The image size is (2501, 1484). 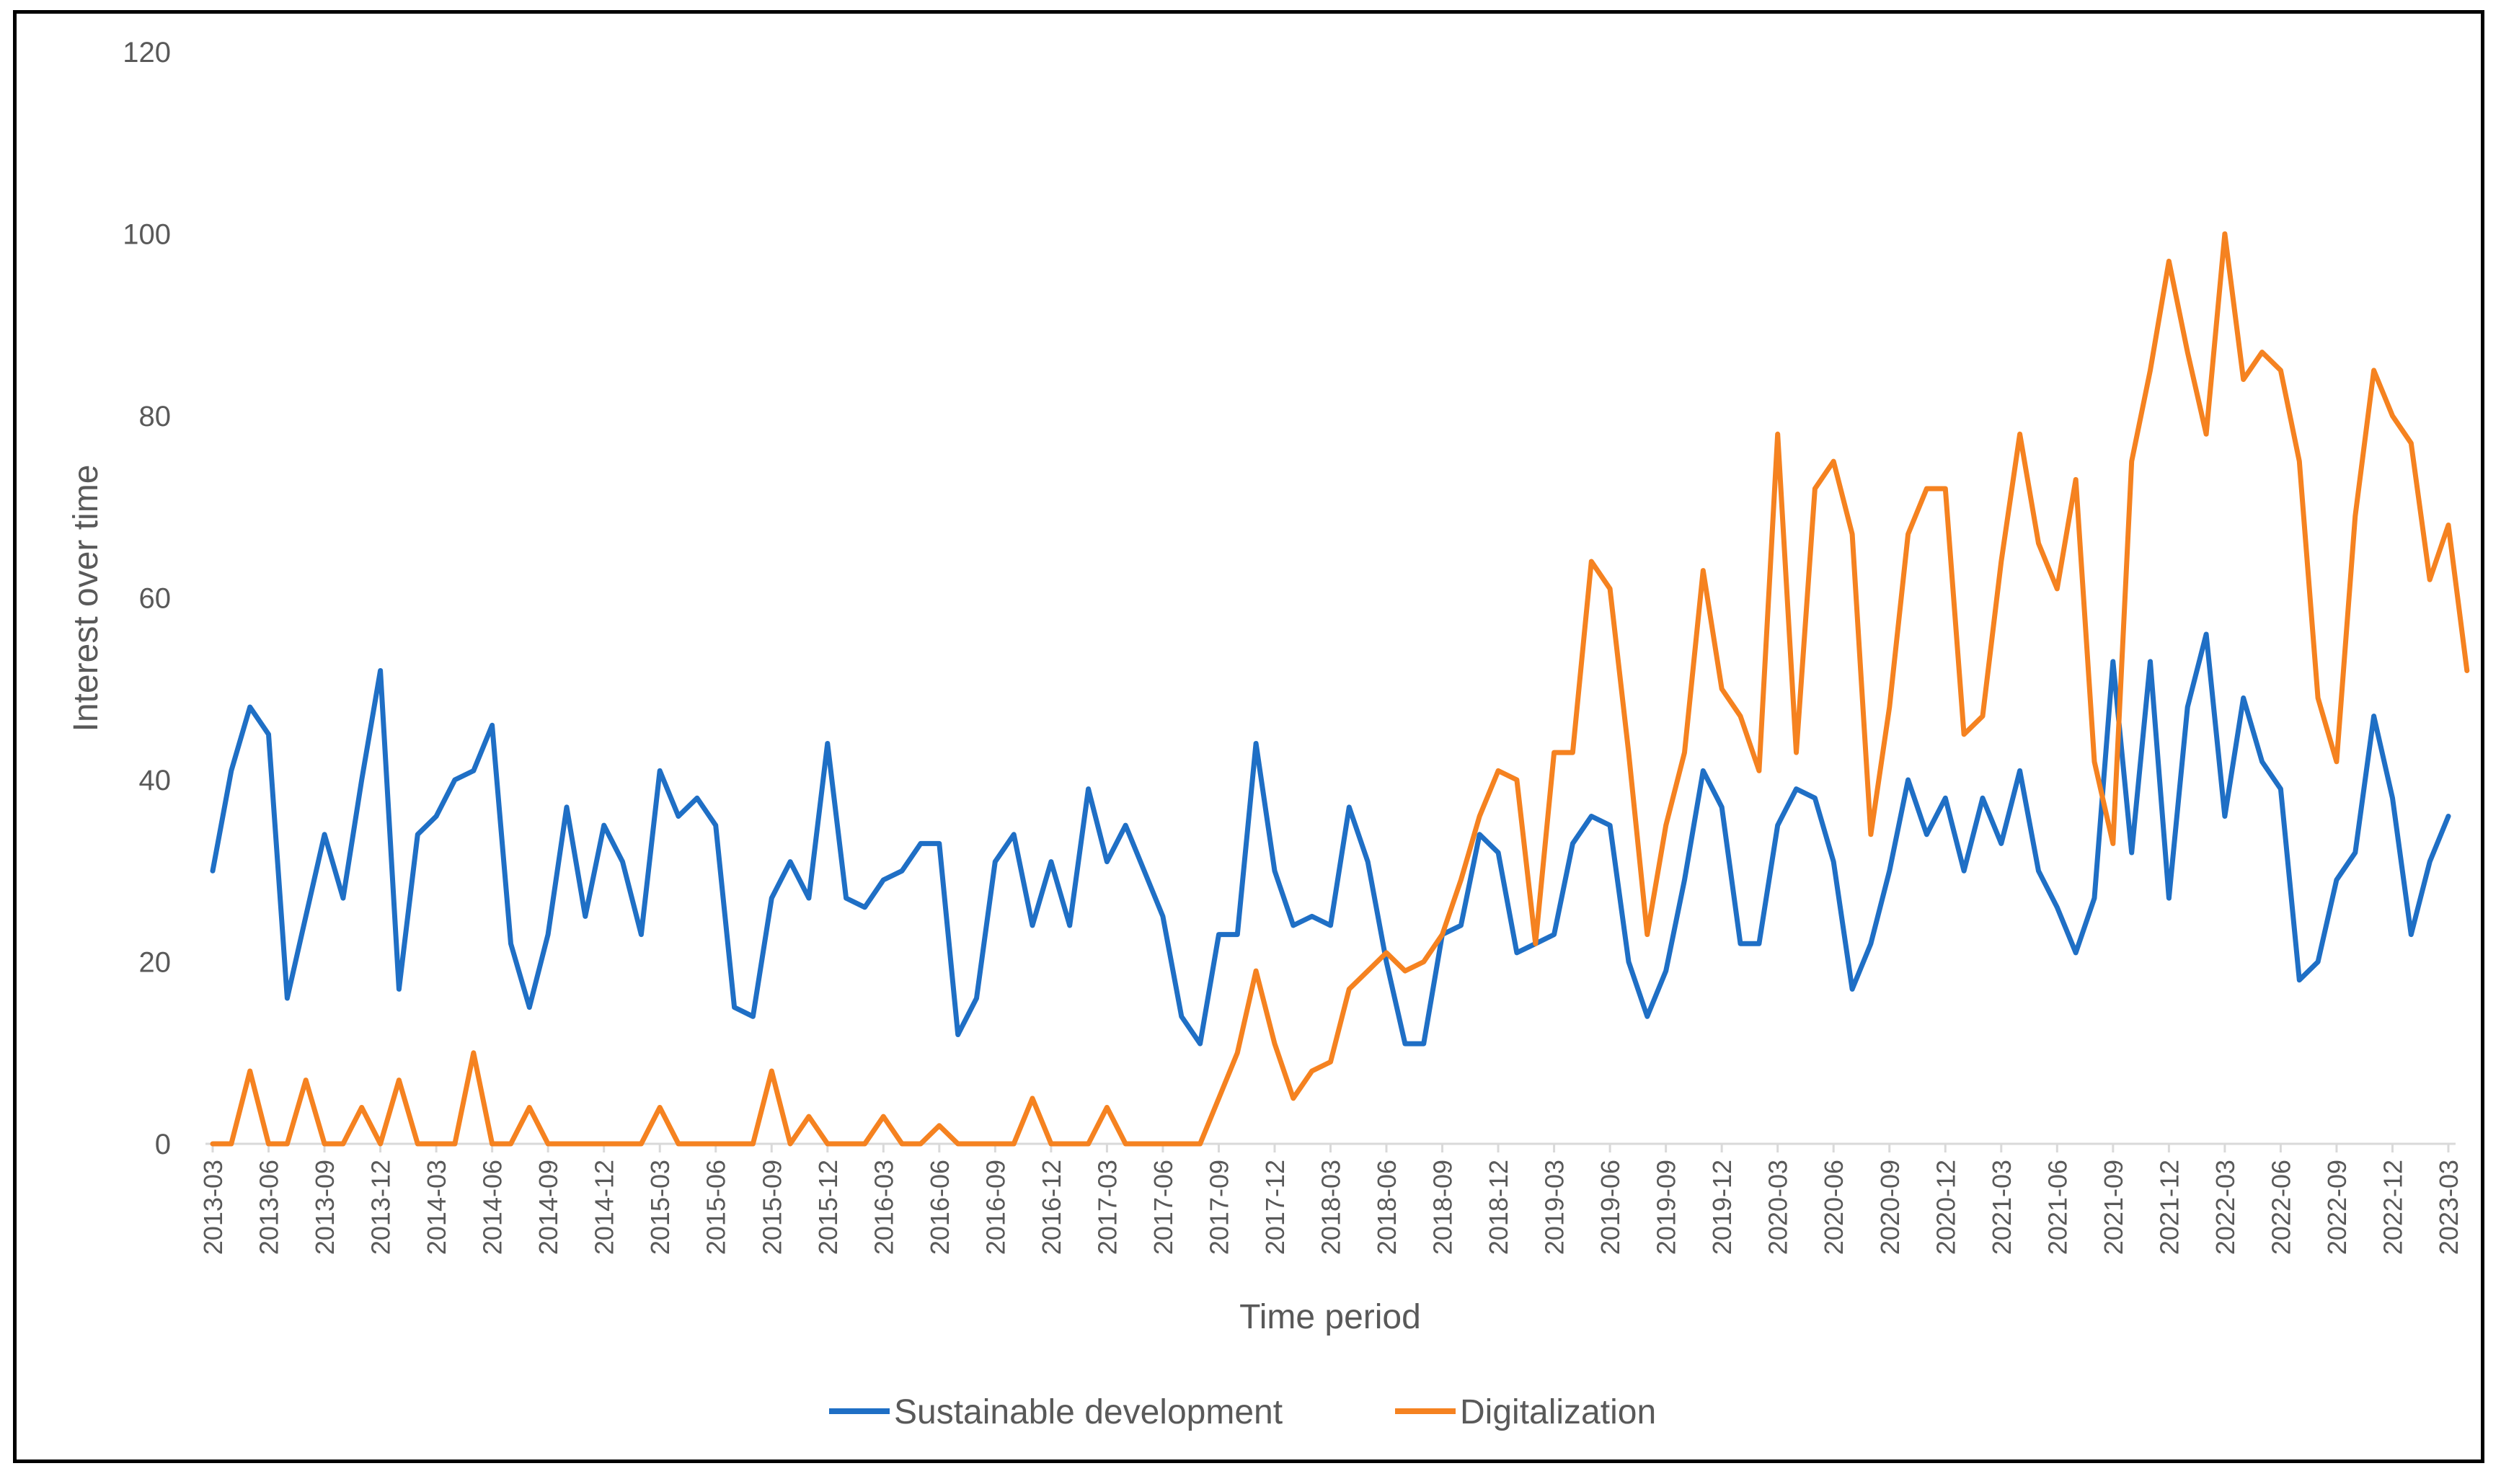 What do you see at coordinates (548, 1207) in the screenshot?
I see `x-tick-label: 2014-09` at bounding box center [548, 1207].